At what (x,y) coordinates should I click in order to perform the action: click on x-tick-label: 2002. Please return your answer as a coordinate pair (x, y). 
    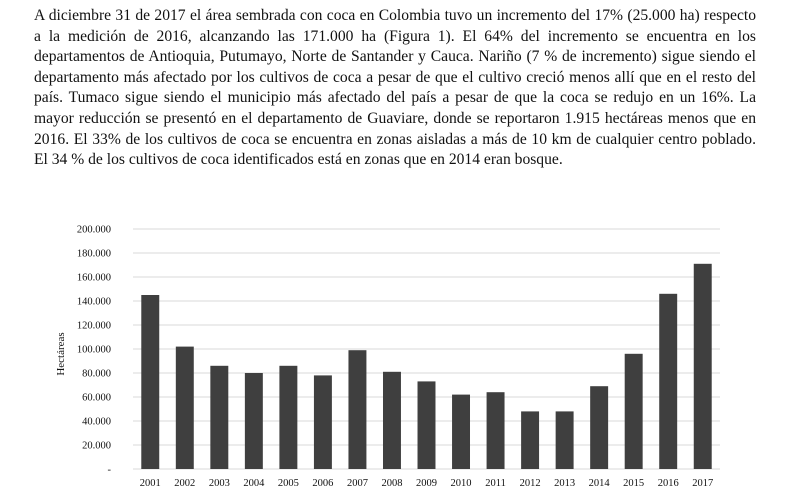
    Looking at the image, I should click on (184, 483).